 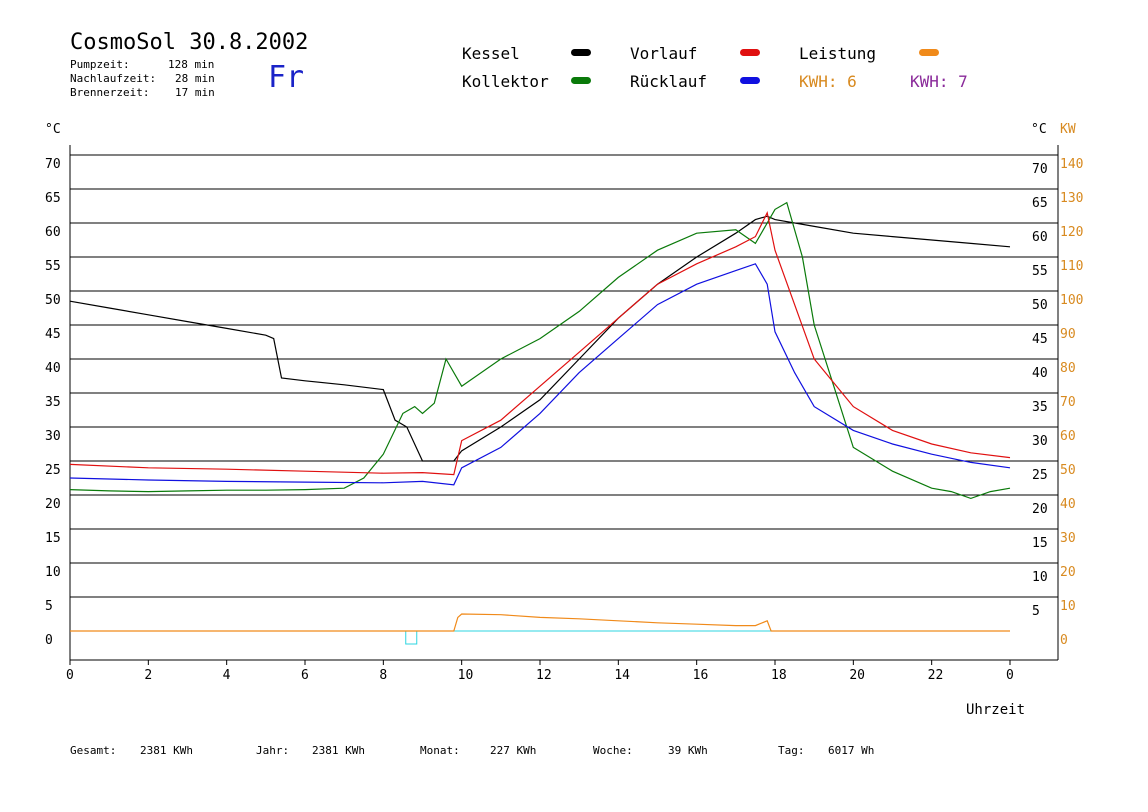 I want to click on stat-brennerzeit-value: 17 min, so click(x=195, y=92).